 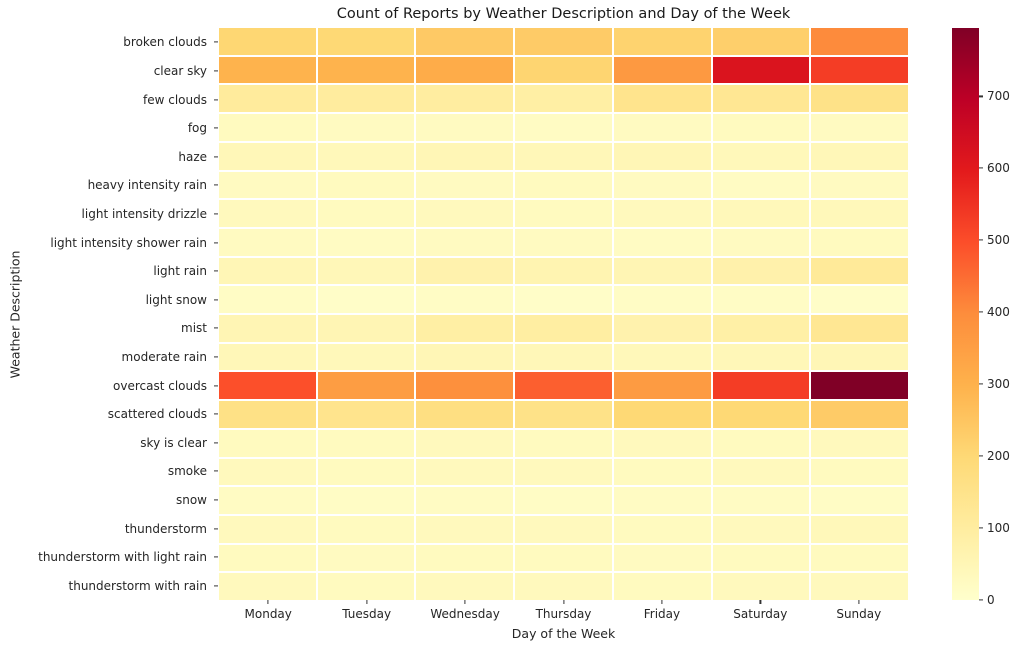 What do you see at coordinates (563, 614) in the screenshot?
I see `x-tick-label: Thursday` at bounding box center [563, 614].